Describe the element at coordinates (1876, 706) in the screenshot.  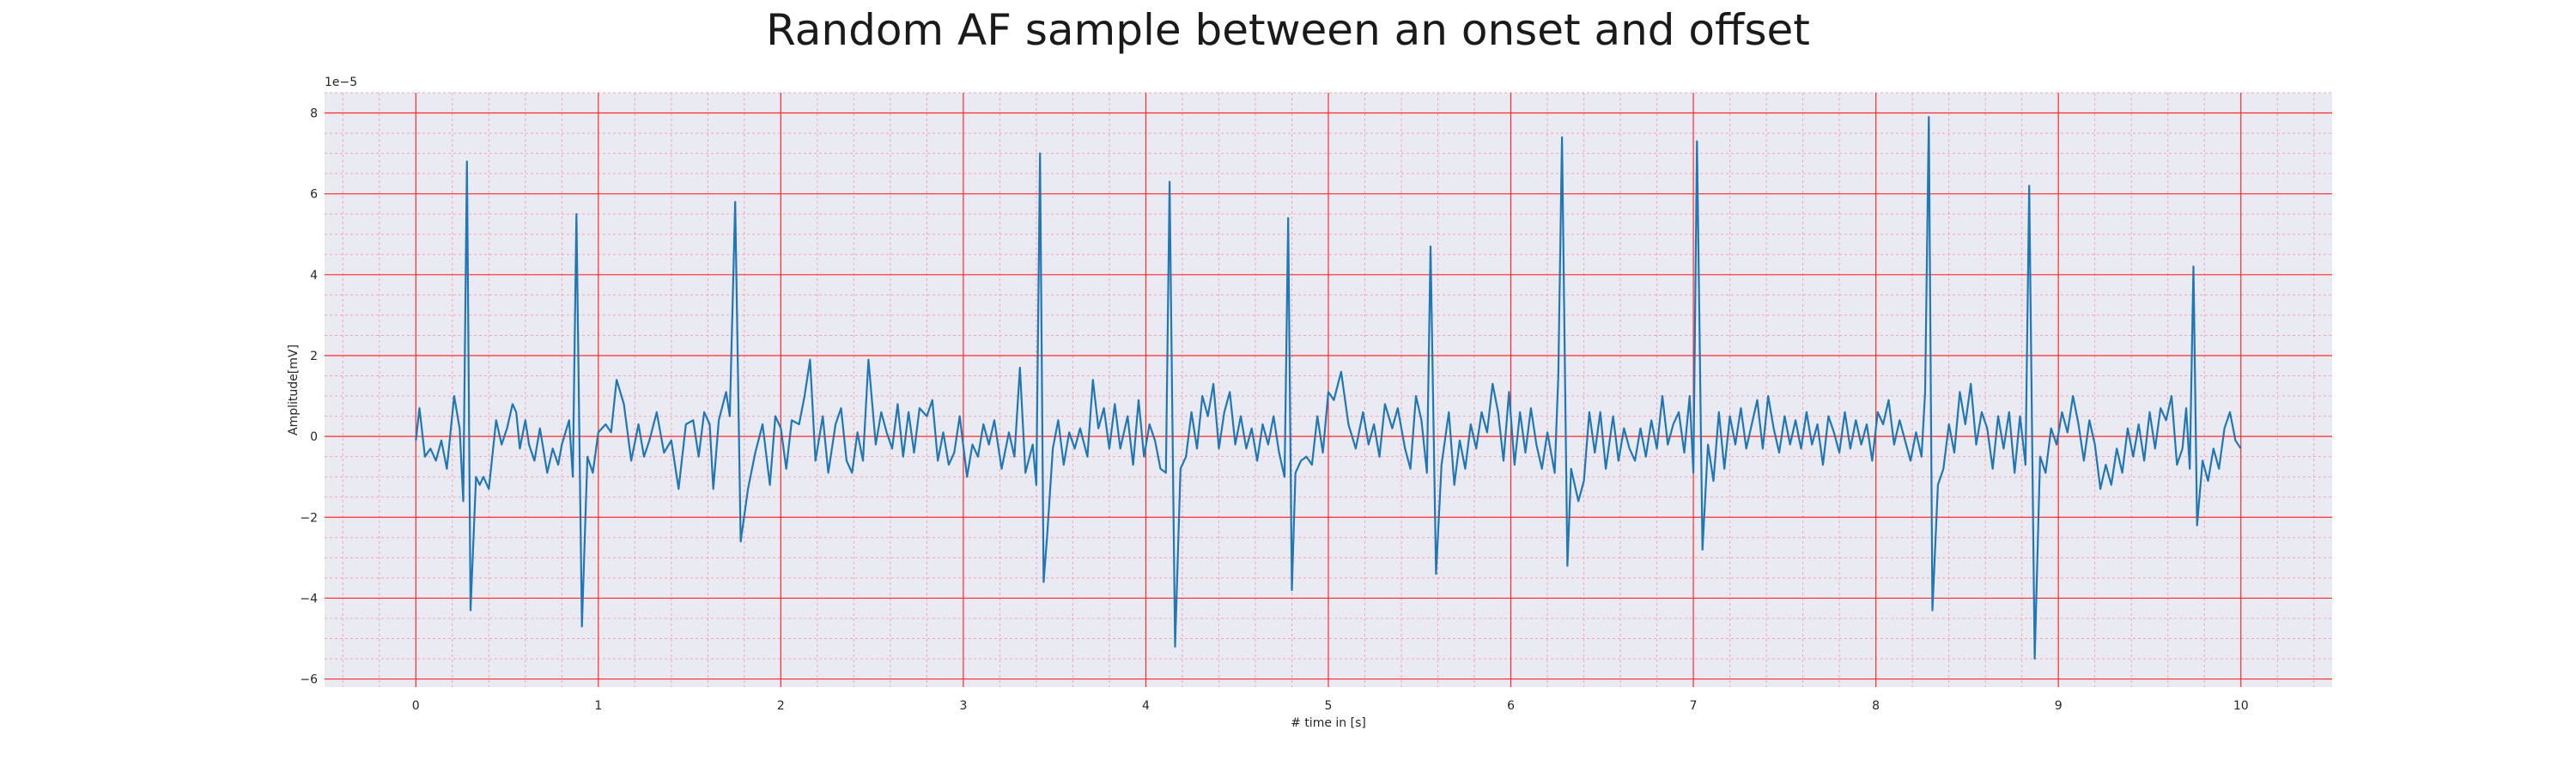
I see `x-tick-label: 8` at that location.